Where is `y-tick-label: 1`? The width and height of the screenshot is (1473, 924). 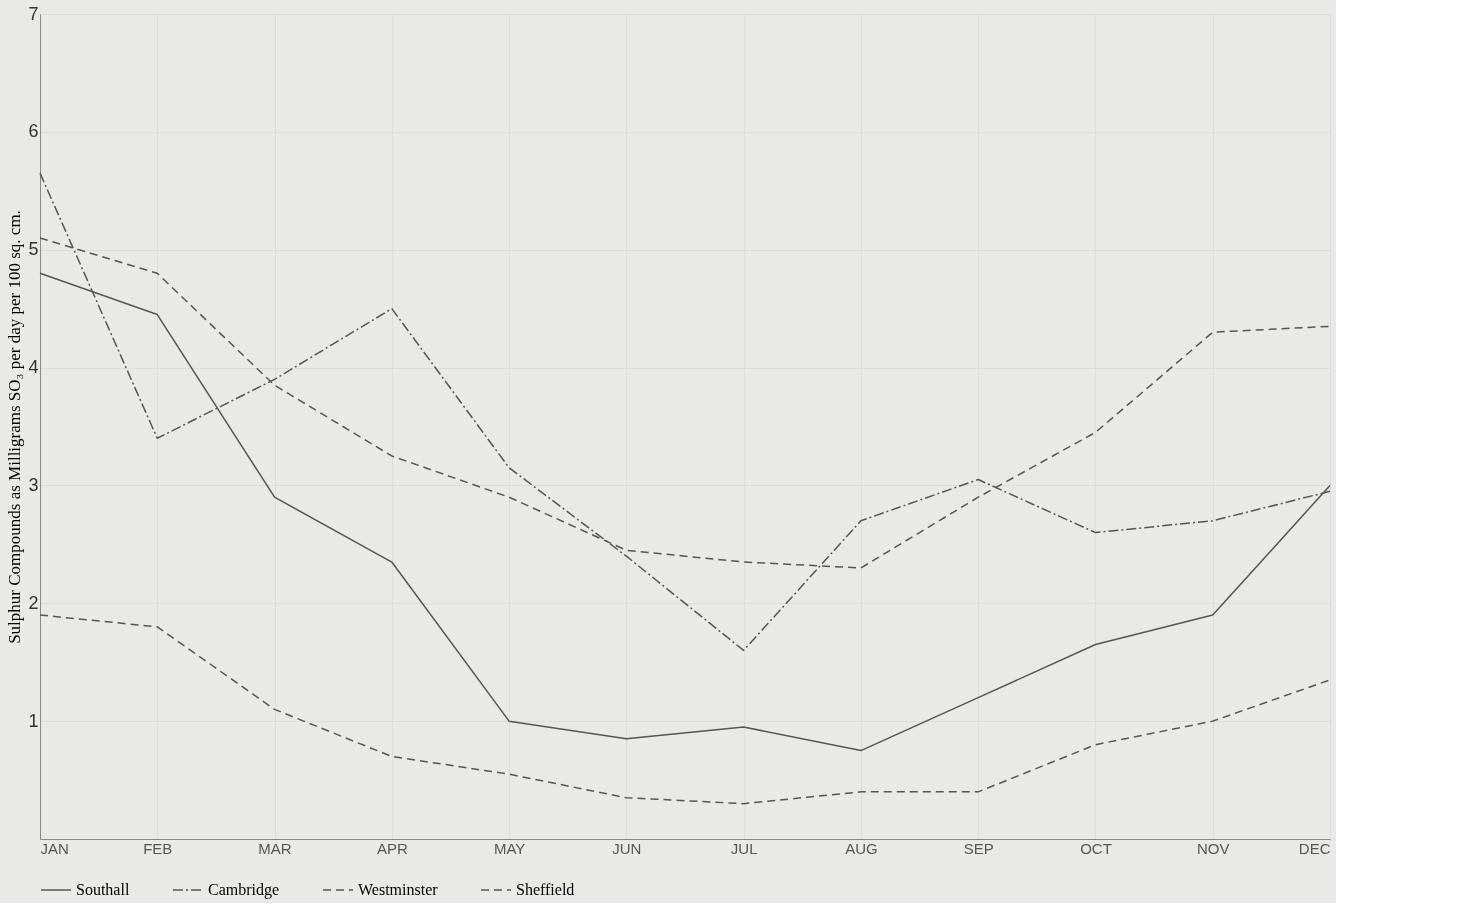 y-tick-label: 1 is located at coordinates (33, 720).